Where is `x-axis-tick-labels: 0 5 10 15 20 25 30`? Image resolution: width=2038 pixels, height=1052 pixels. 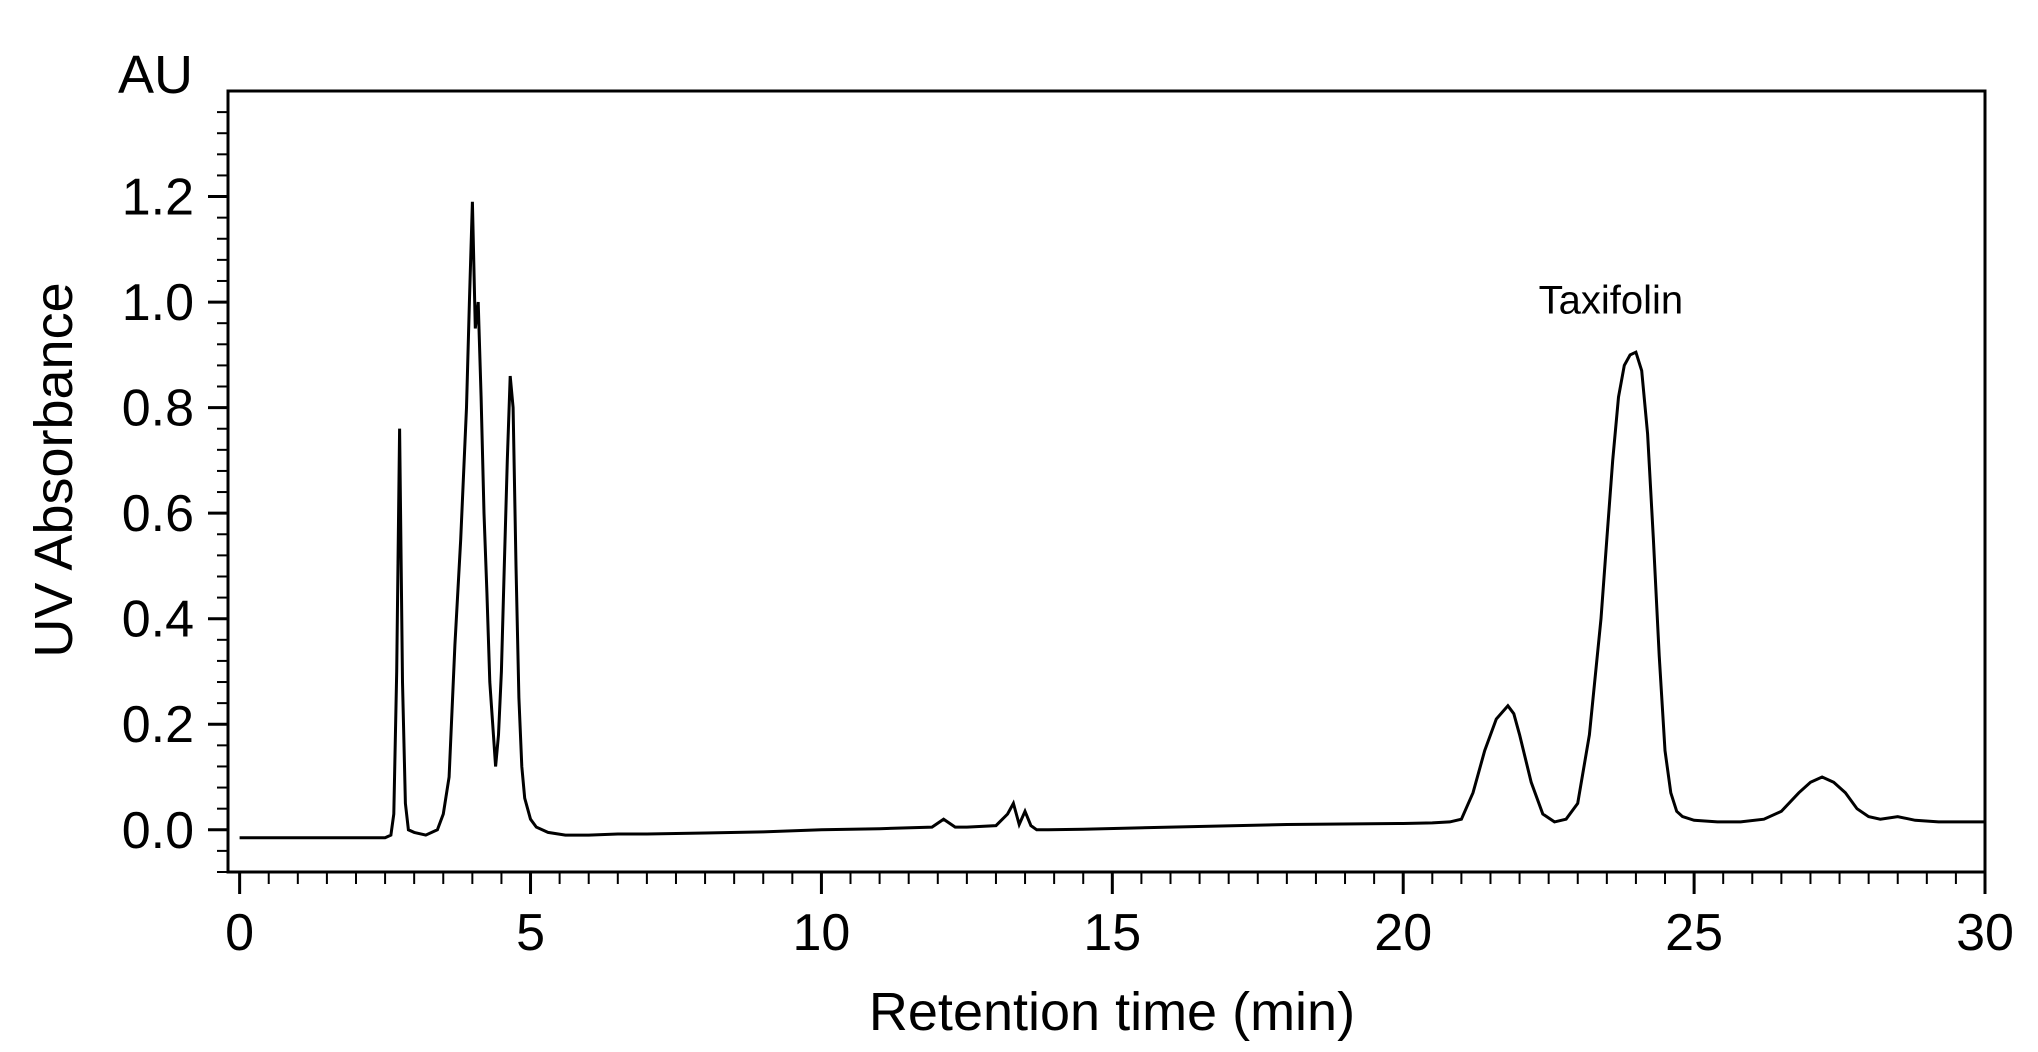 x-axis-tick-labels: 0 5 10 15 20 25 30 is located at coordinates (1119, 933).